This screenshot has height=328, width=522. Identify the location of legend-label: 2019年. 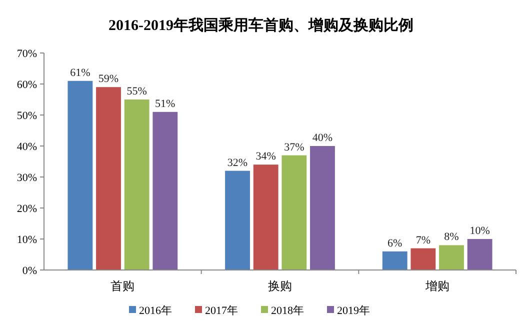
(353, 311).